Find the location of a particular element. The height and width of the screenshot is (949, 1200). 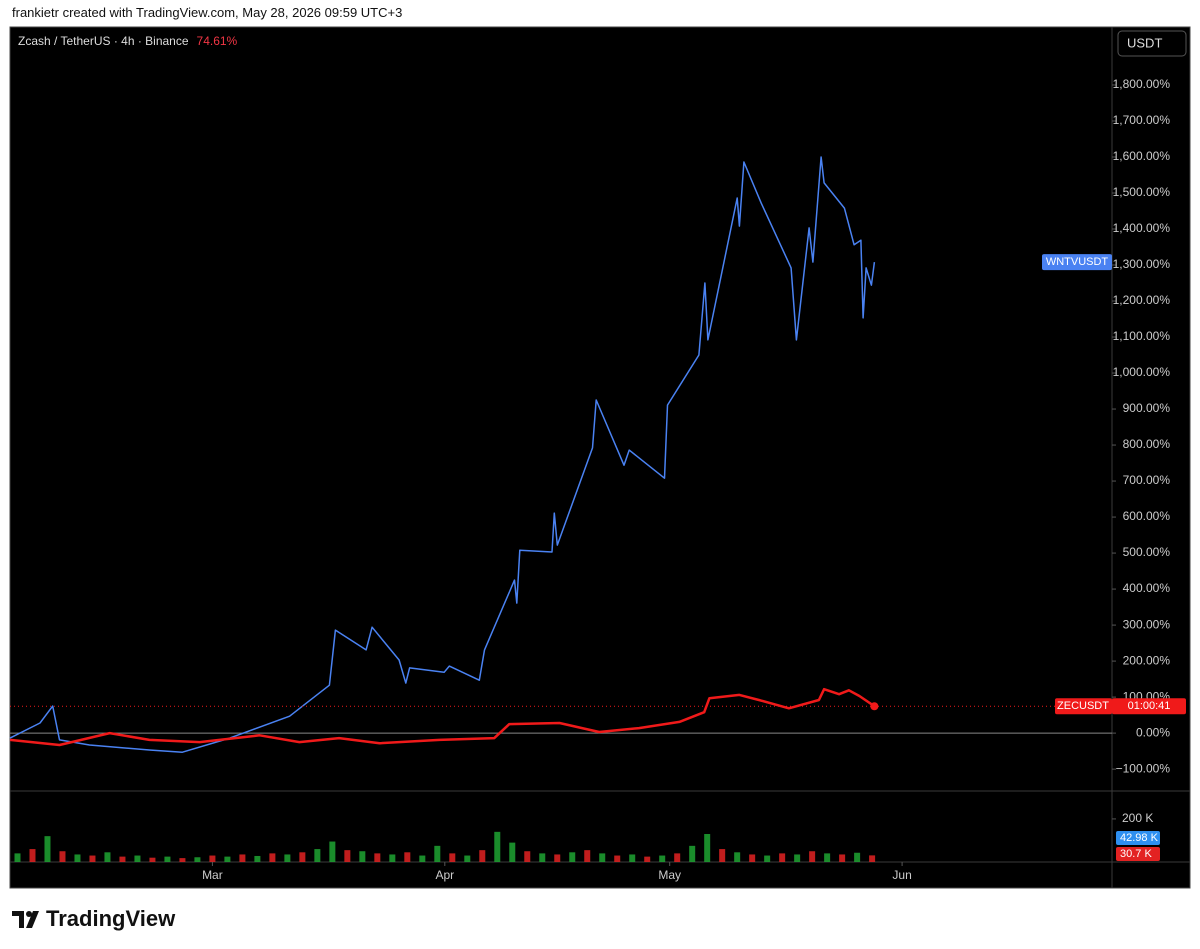

series-line is located at coordinates (442, 717).